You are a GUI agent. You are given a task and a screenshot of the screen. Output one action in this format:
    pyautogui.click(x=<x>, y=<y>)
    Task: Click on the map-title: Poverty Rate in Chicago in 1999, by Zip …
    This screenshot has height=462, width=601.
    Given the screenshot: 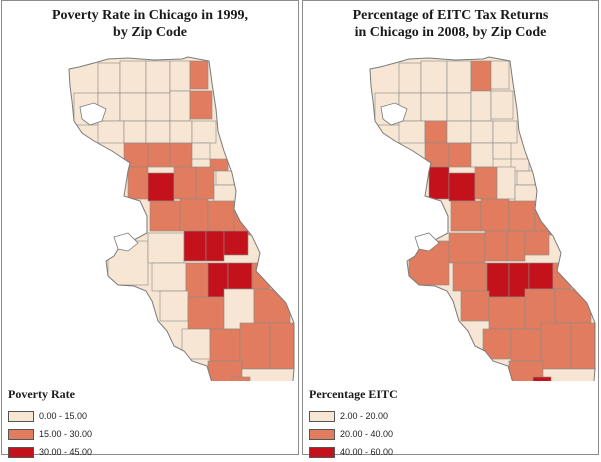 What is the action you would take?
    pyautogui.click(x=150, y=24)
    